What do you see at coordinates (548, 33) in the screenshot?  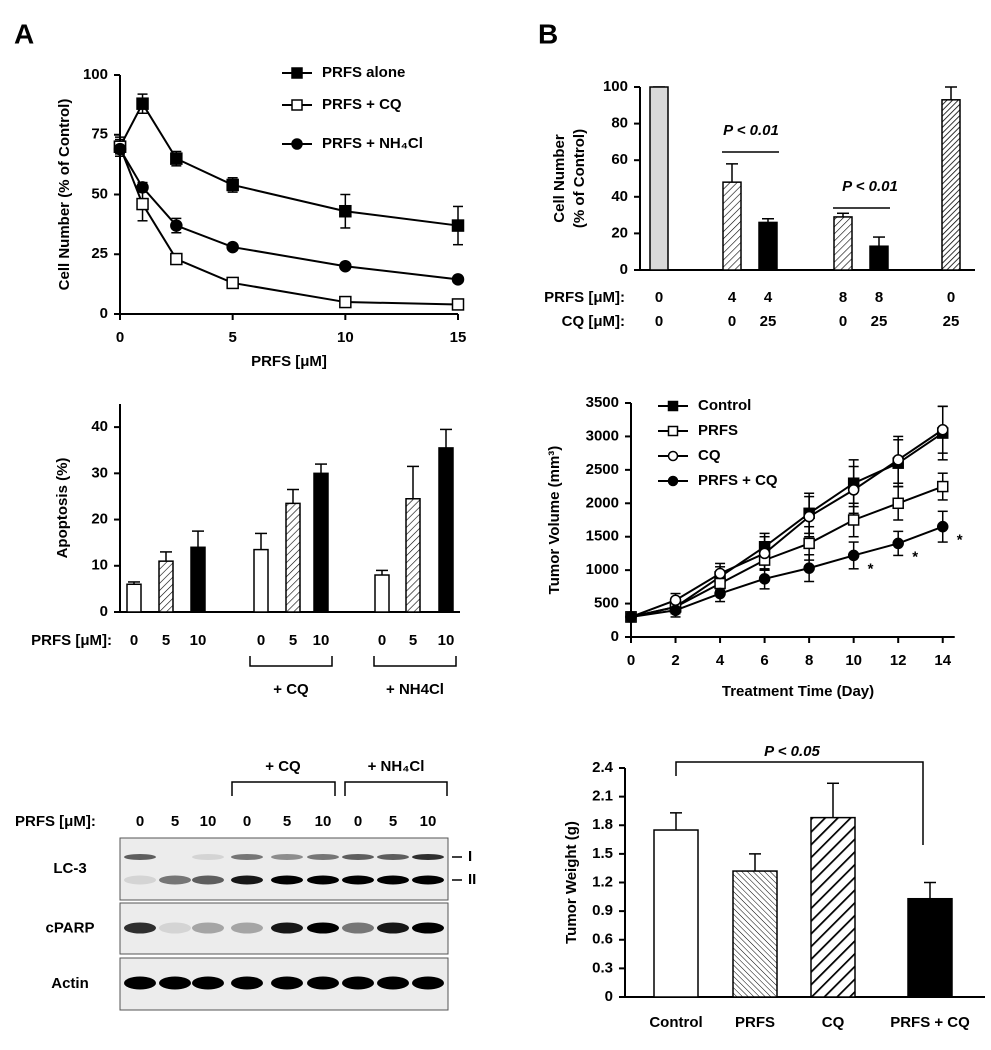 I see `panel-label: B` at bounding box center [548, 33].